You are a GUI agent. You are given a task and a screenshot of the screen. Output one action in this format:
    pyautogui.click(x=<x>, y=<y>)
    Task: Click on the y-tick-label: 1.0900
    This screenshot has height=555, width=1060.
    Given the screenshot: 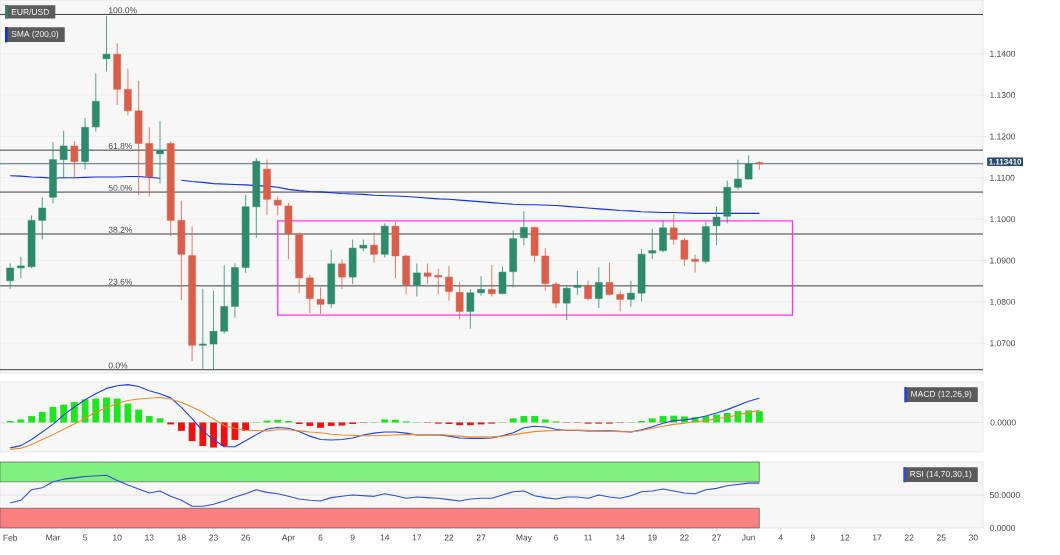 What is the action you would take?
    pyautogui.click(x=1003, y=260)
    